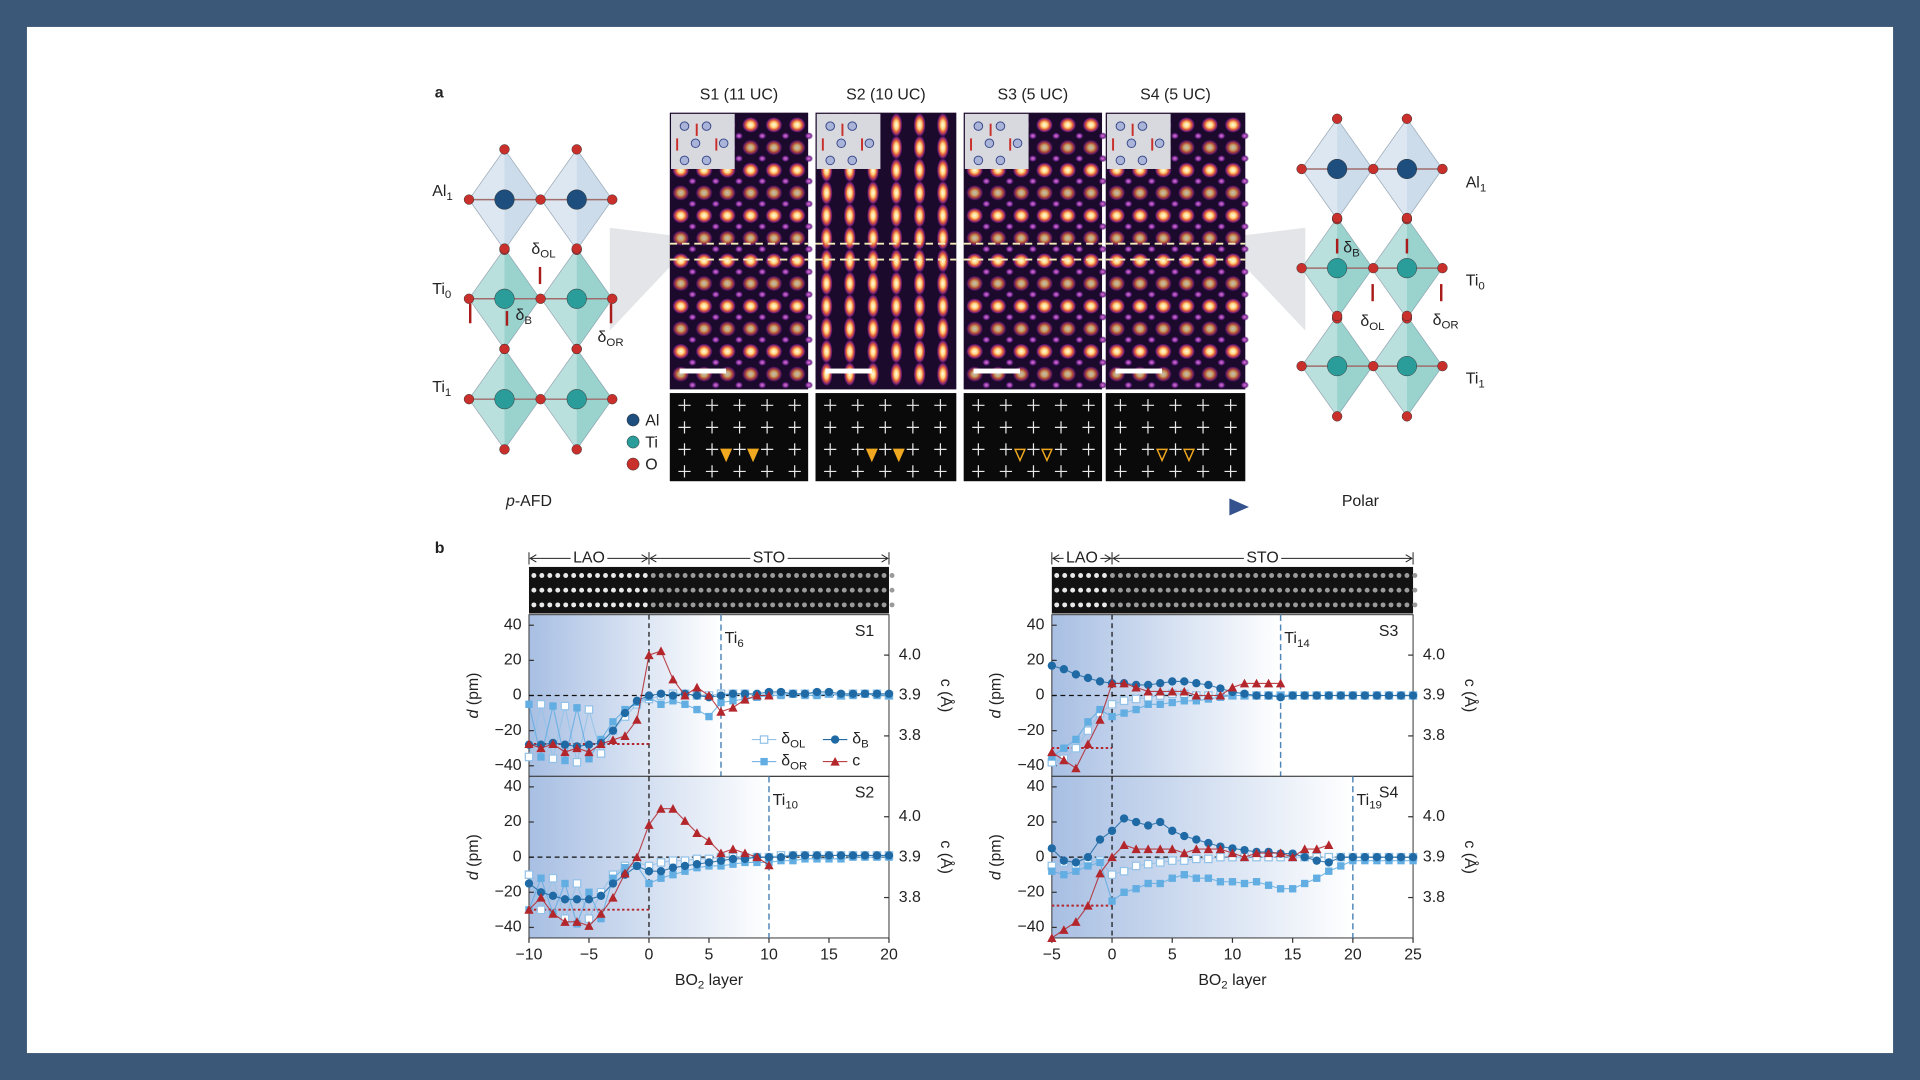  What do you see at coordinates (701, 986) in the screenshot?
I see `x-axis-label-part: 2` at bounding box center [701, 986].